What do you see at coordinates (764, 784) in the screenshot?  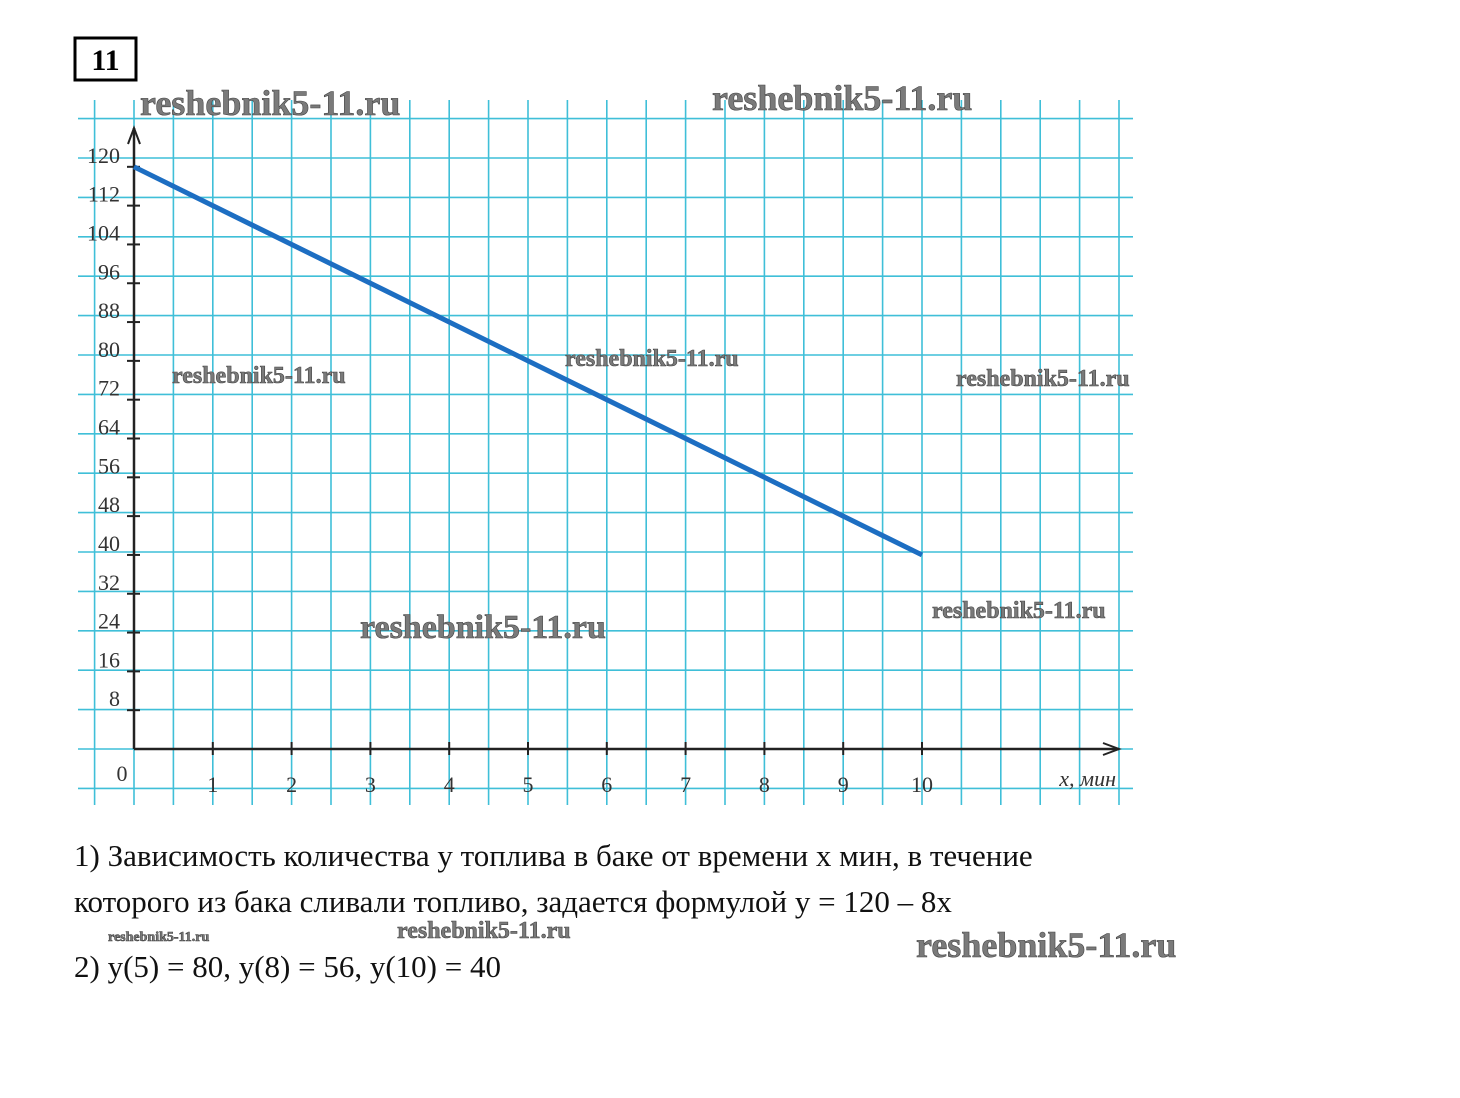 I see `x-tick-label: 8` at bounding box center [764, 784].